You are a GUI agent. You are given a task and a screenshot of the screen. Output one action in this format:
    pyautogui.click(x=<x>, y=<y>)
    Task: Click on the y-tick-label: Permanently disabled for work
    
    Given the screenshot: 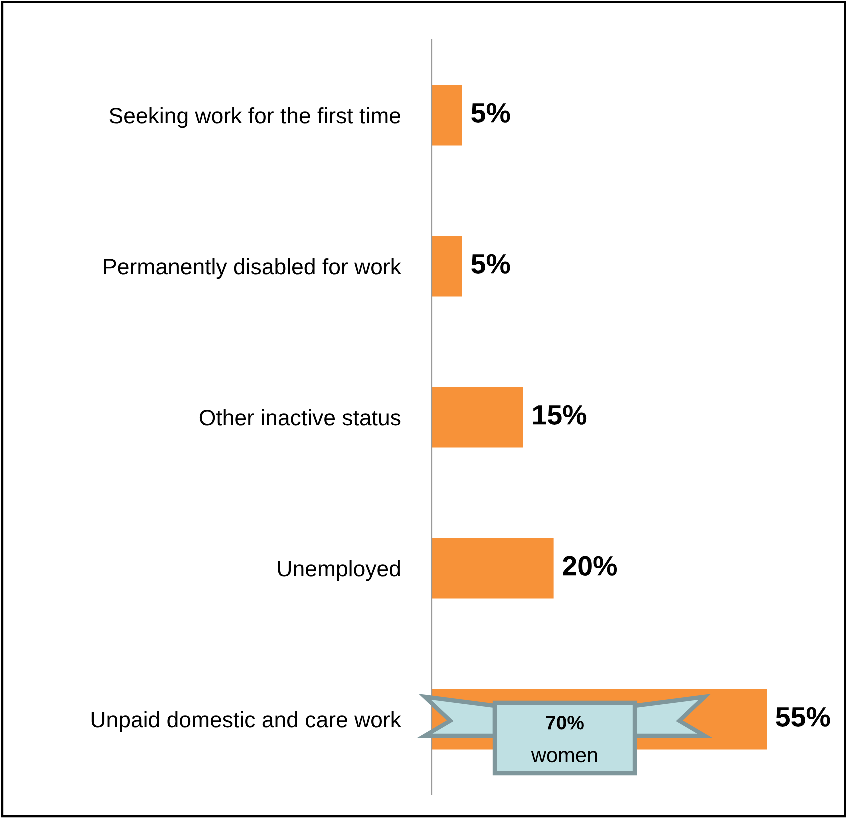 What is the action you would take?
    pyautogui.click(x=253, y=269)
    